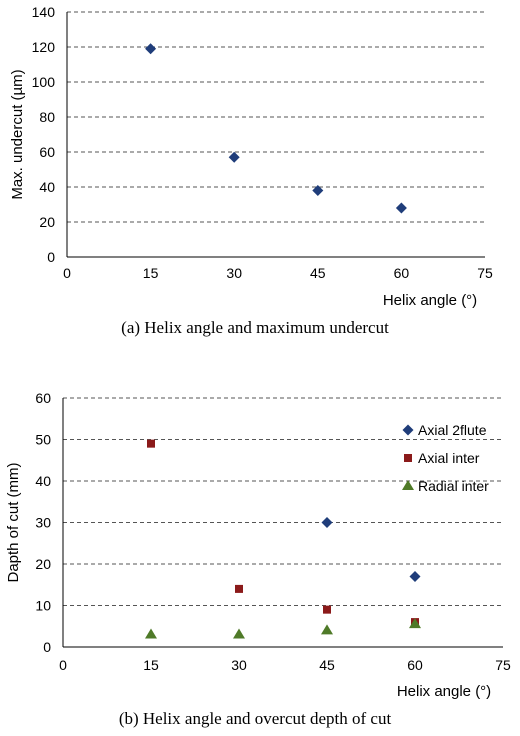 This screenshot has width=520, height=736. What do you see at coordinates (47, 647) in the screenshot?
I see `b-y-tick-label: 0` at bounding box center [47, 647].